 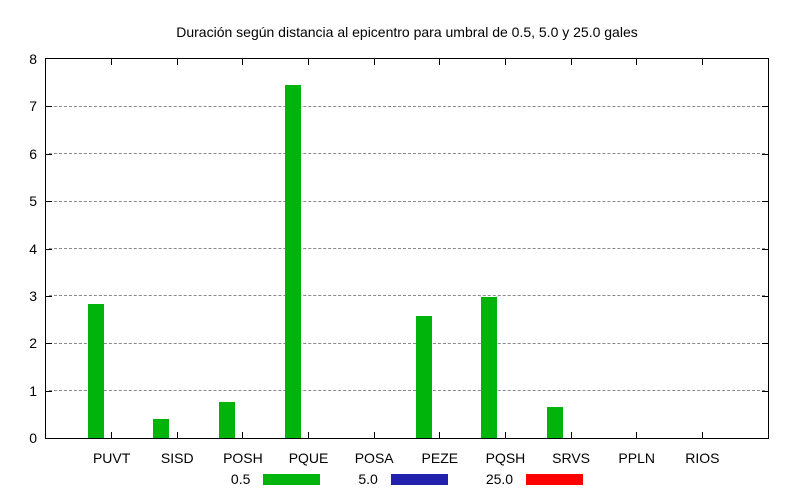 What do you see at coordinates (368, 479) in the screenshot?
I see `legend-label: 5.0` at bounding box center [368, 479].